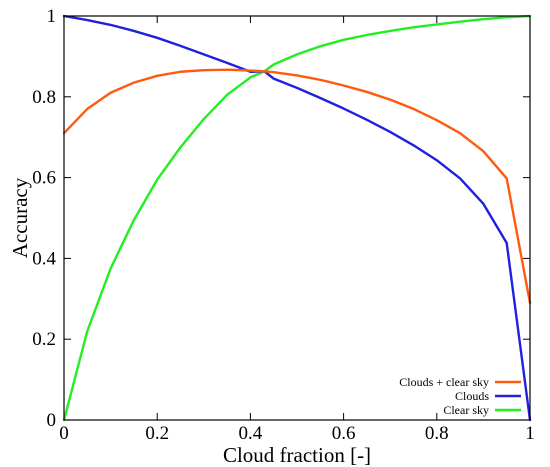 Image resolution: width=550 pixels, height=467 pixels. I want to click on y-tick-label: 0, so click(52, 420).